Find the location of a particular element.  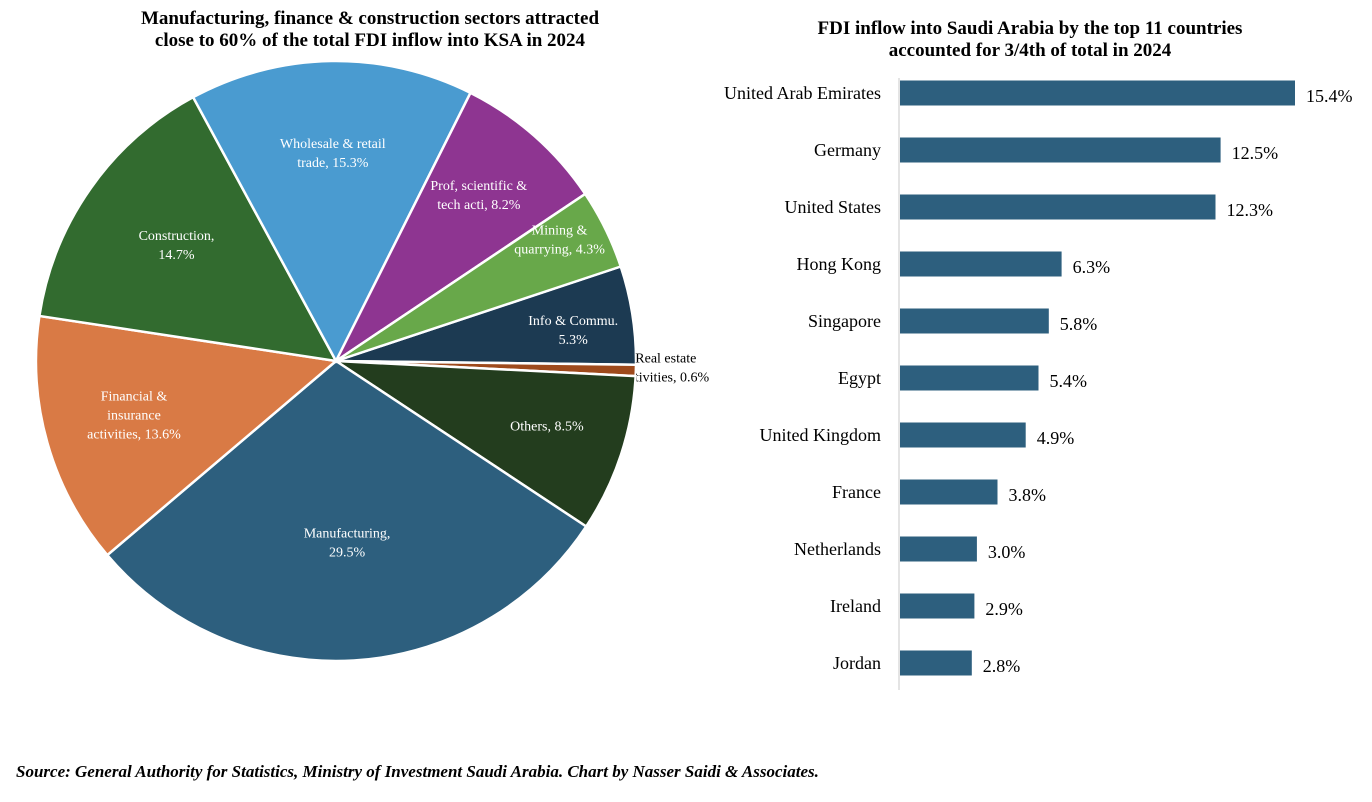

bar-category-label: France is located at coordinates (856, 492).